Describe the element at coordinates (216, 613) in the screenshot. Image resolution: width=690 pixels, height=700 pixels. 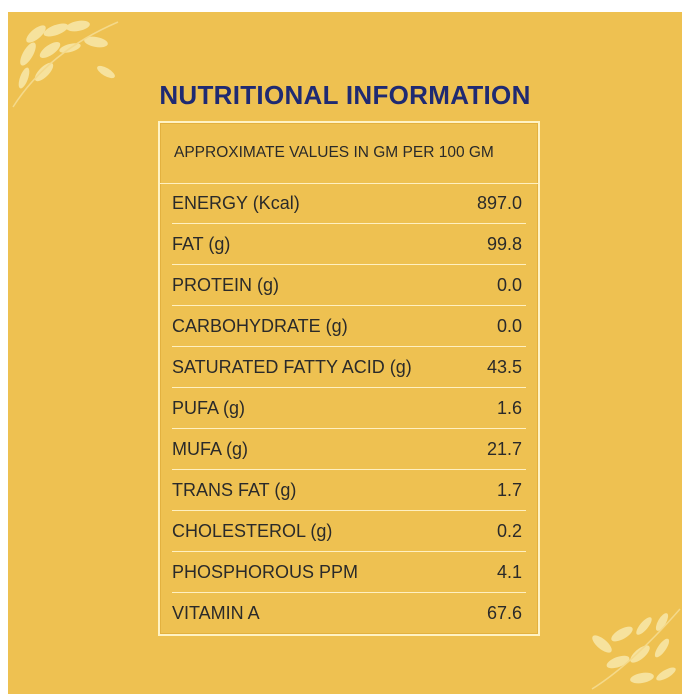
I see `row-label: VITAMIN A` at that location.